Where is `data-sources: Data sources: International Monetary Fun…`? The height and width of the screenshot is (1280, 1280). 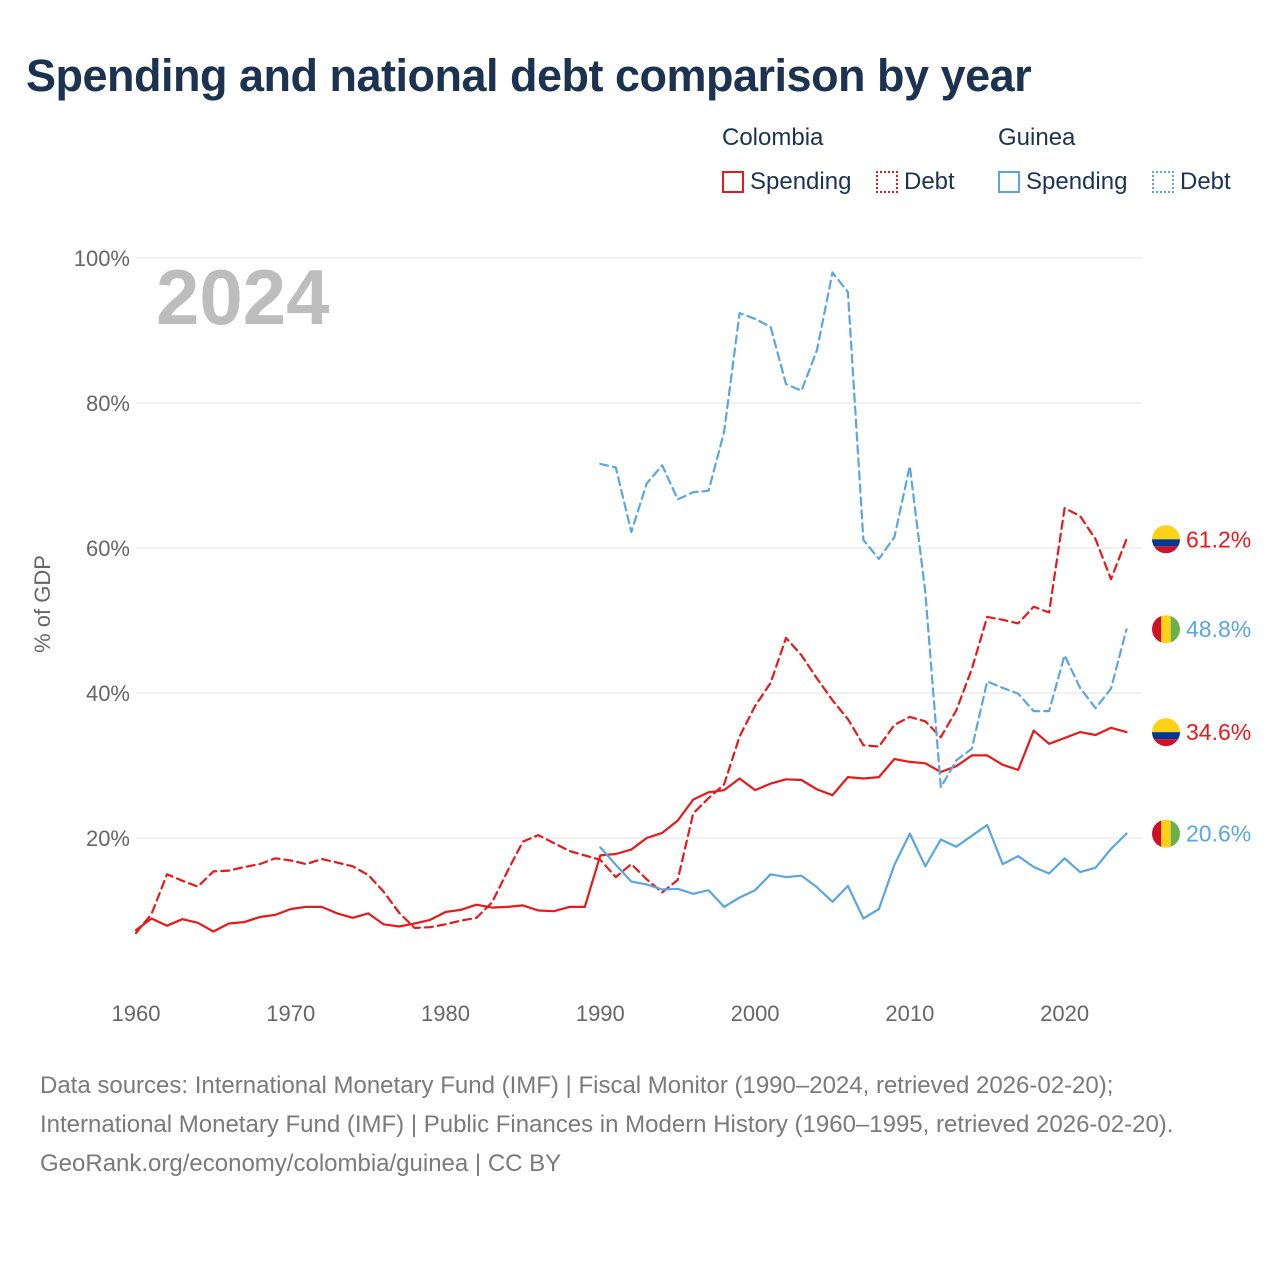 data-sources: Data sources: International Monetary Fun… is located at coordinates (607, 1105).